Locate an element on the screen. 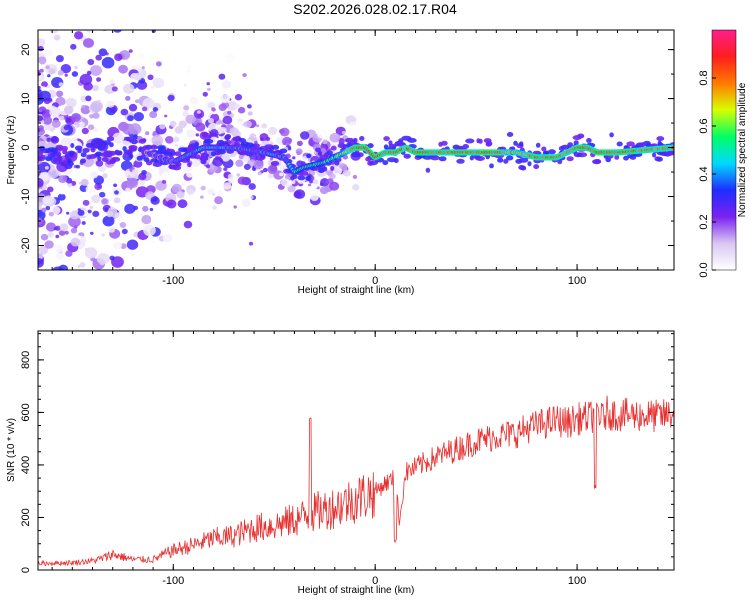 The image size is (750, 600). colorbar-tick-label: 0.2 is located at coordinates (704, 221).